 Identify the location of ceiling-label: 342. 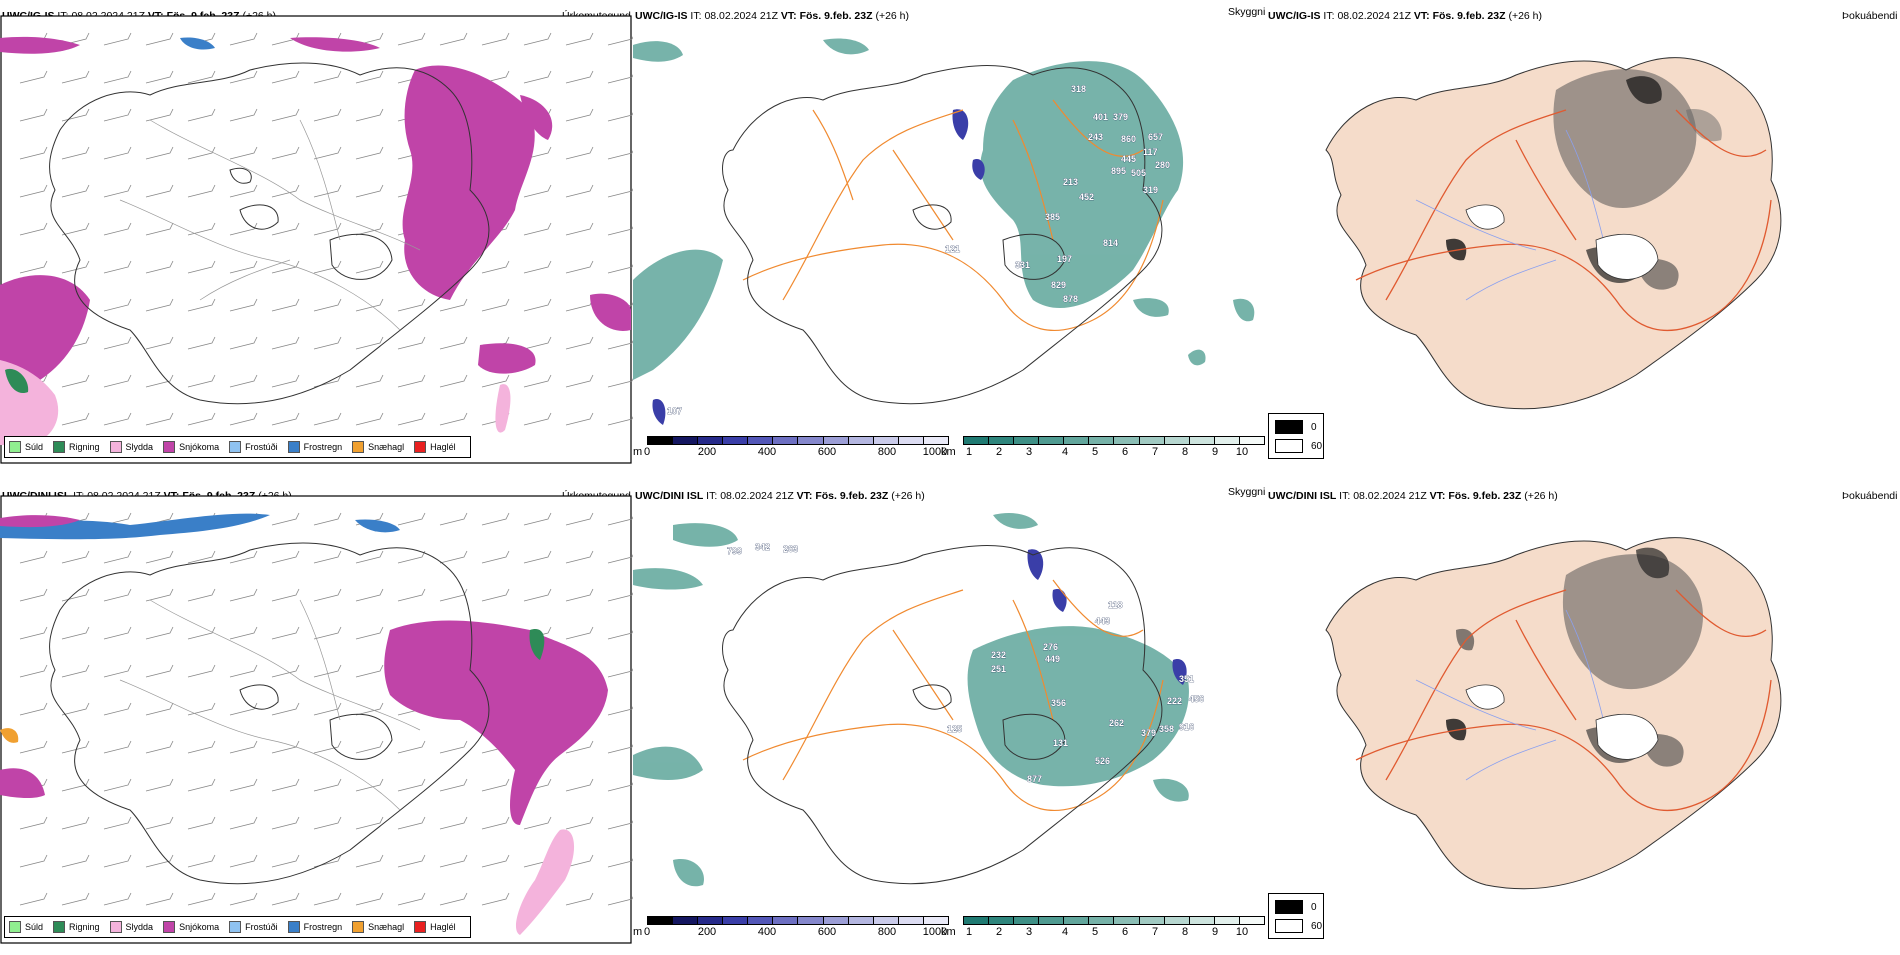
(762, 547).